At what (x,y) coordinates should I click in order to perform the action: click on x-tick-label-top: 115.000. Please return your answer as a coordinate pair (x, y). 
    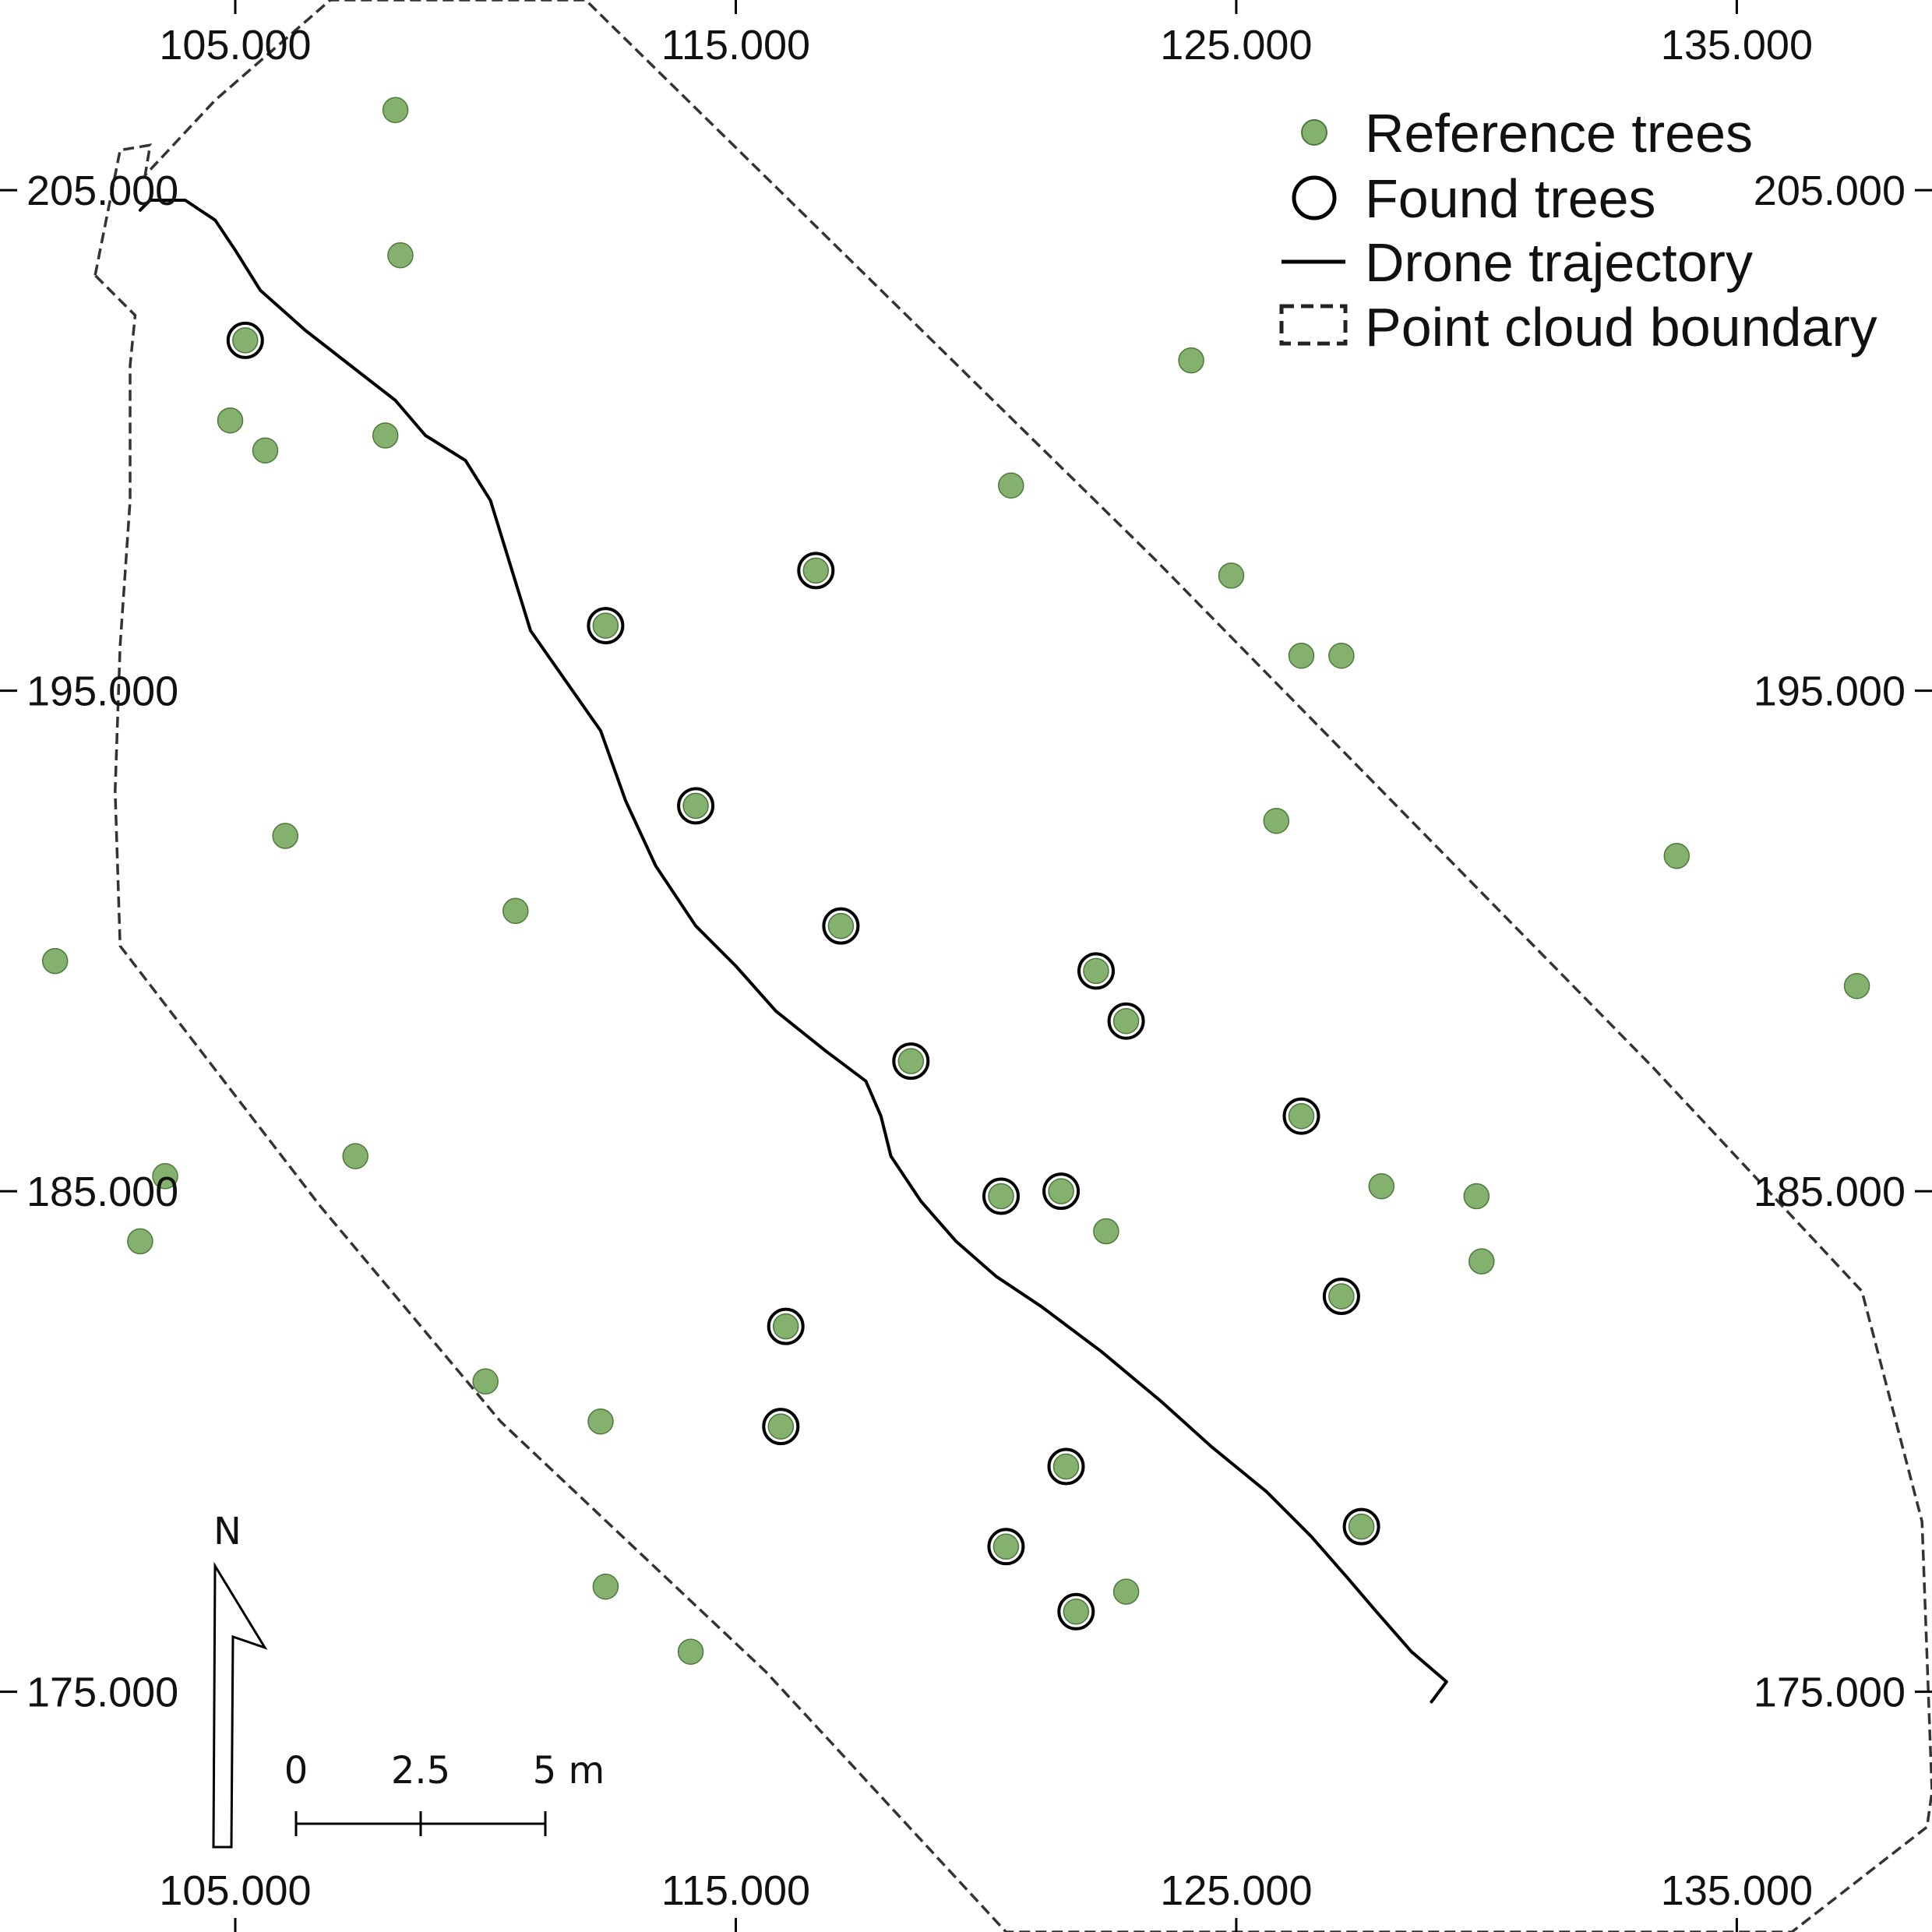
    Looking at the image, I should click on (735, 46).